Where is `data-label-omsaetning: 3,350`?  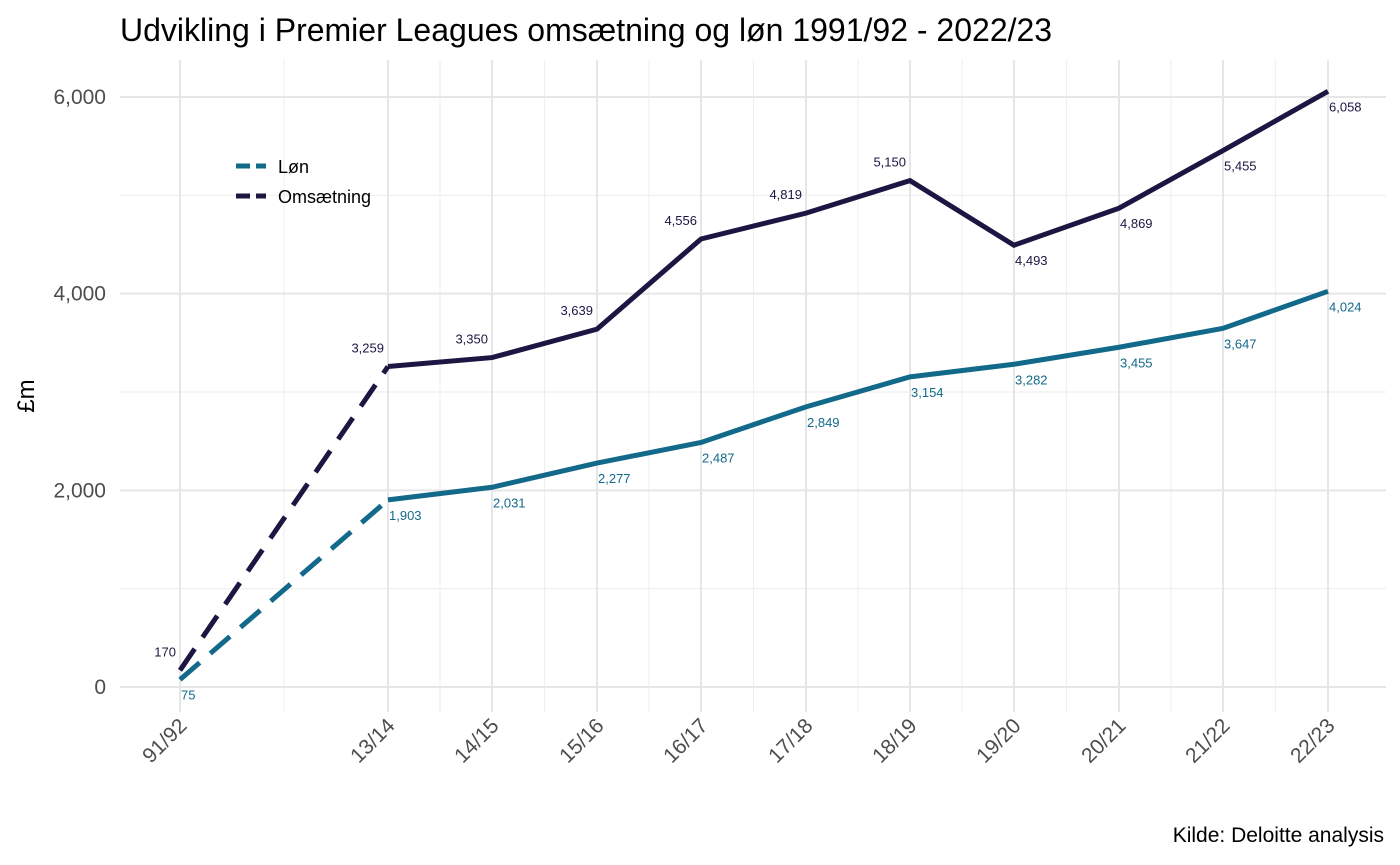 data-label-omsaetning: 3,350 is located at coordinates (471, 339).